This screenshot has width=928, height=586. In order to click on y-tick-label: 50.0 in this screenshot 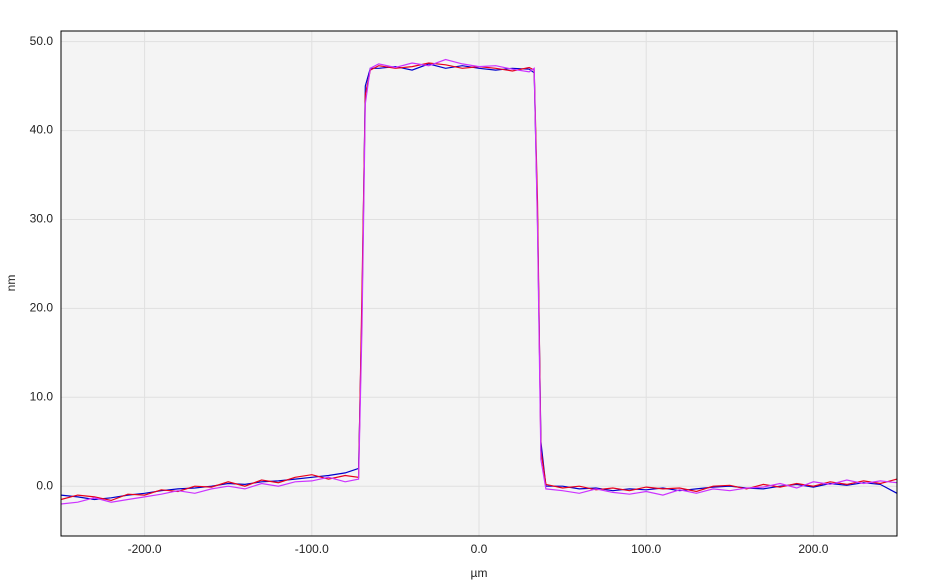, I will do `click(42, 41)`.